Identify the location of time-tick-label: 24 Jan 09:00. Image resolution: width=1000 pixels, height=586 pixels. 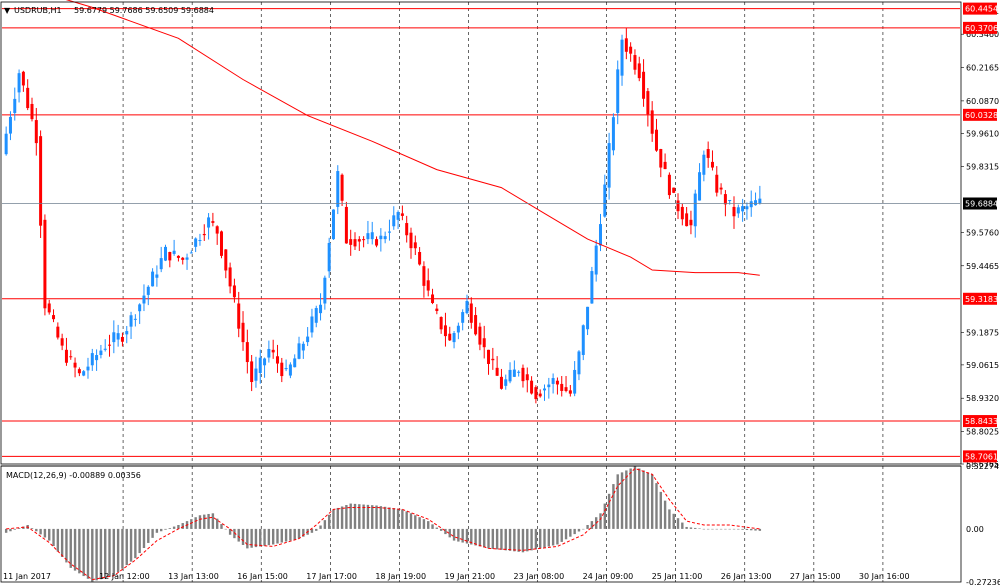
(608, 576).